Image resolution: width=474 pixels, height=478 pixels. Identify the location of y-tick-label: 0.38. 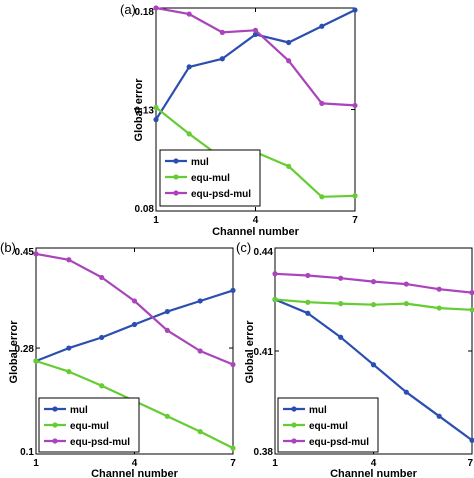
(264, 452).